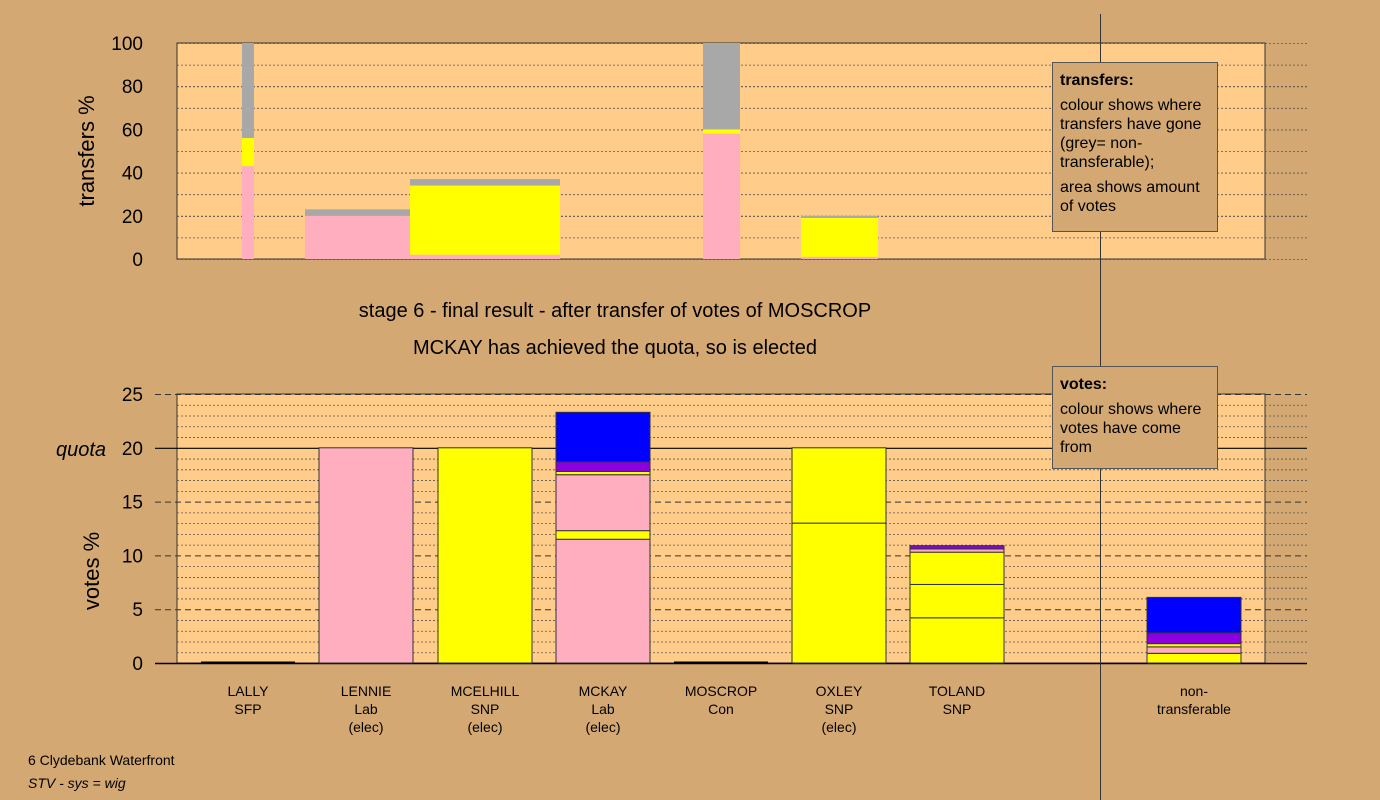  I want to click on candidate-label: LENNIE Lab (elec), so click(366, 709).